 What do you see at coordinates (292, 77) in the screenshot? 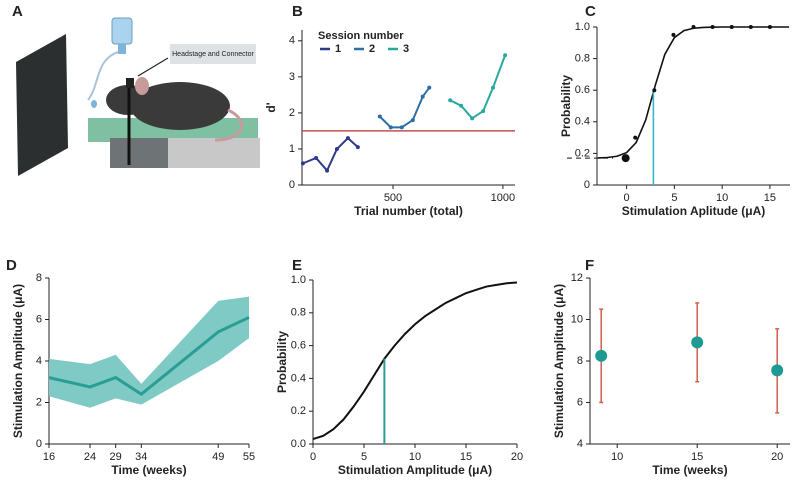
I see `y-tick-label: 3` at bounding box center [292, 77].